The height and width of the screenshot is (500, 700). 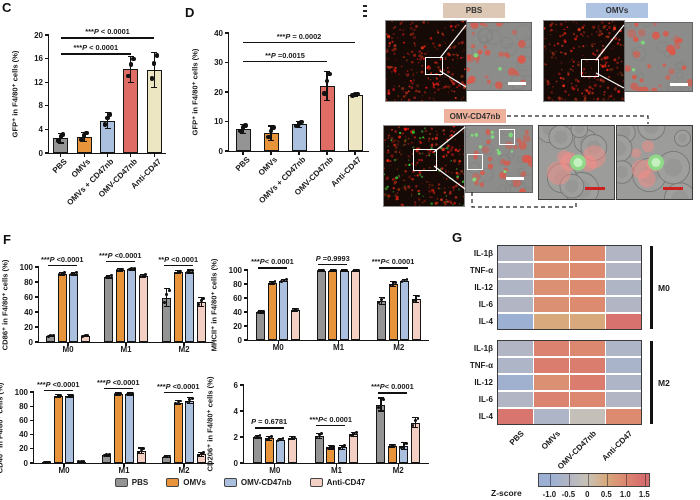 I want to click on significance-text: ***P< 0.0001, so click(x=331, y=419).